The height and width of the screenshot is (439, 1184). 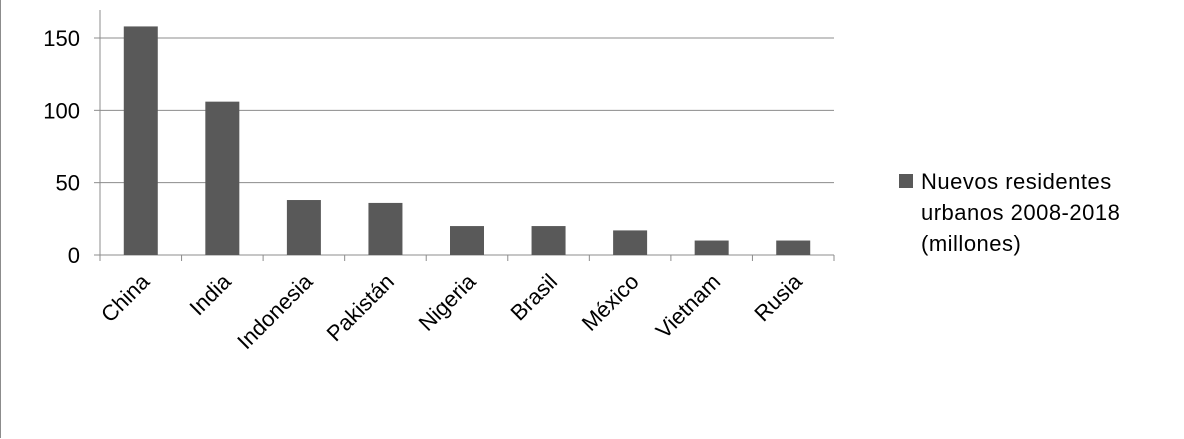 What do you see at coordinates (61, 38) in the screenshot?
I see `y-tick-label: 150` at bounding box center [61, 38].